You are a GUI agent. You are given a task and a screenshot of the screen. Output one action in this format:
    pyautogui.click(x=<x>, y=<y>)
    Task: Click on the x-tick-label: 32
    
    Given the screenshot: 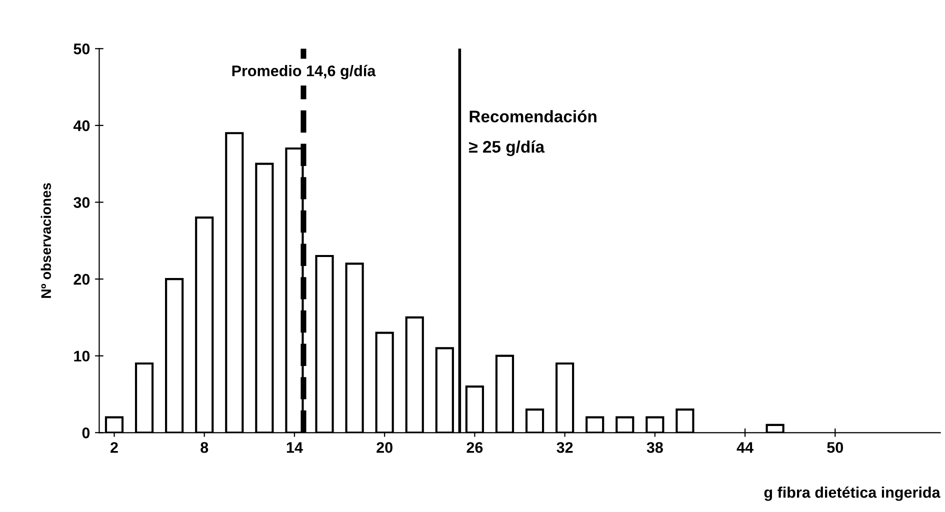 What is the action you would take?
    pyautogui.click(x=564, y=447)
    